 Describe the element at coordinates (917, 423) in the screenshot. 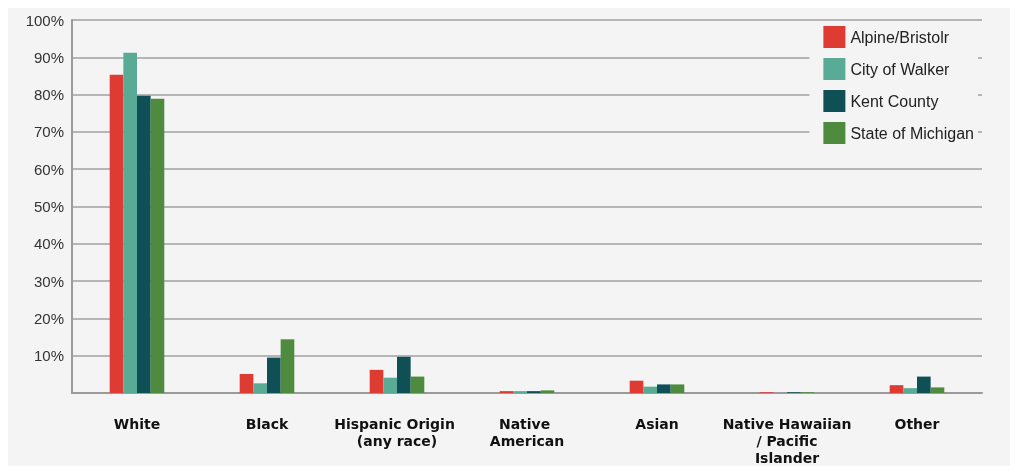

I see `x-tick-label: Other` at that location.